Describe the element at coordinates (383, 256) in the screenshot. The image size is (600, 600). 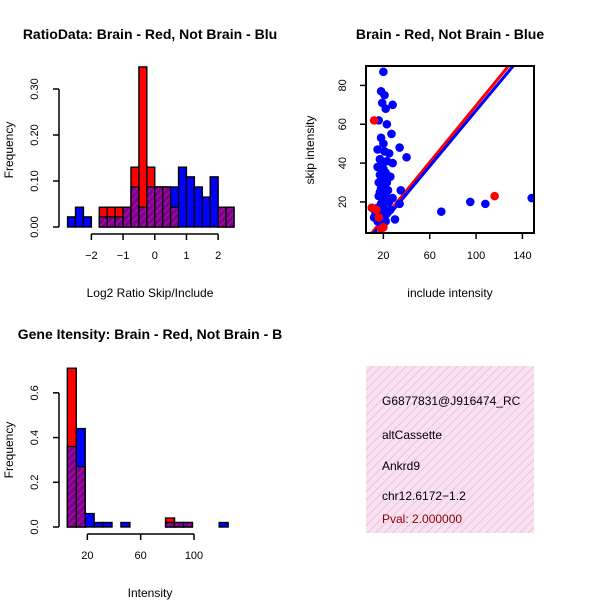
I see `scatter-x-tick-label: 20` at that location.